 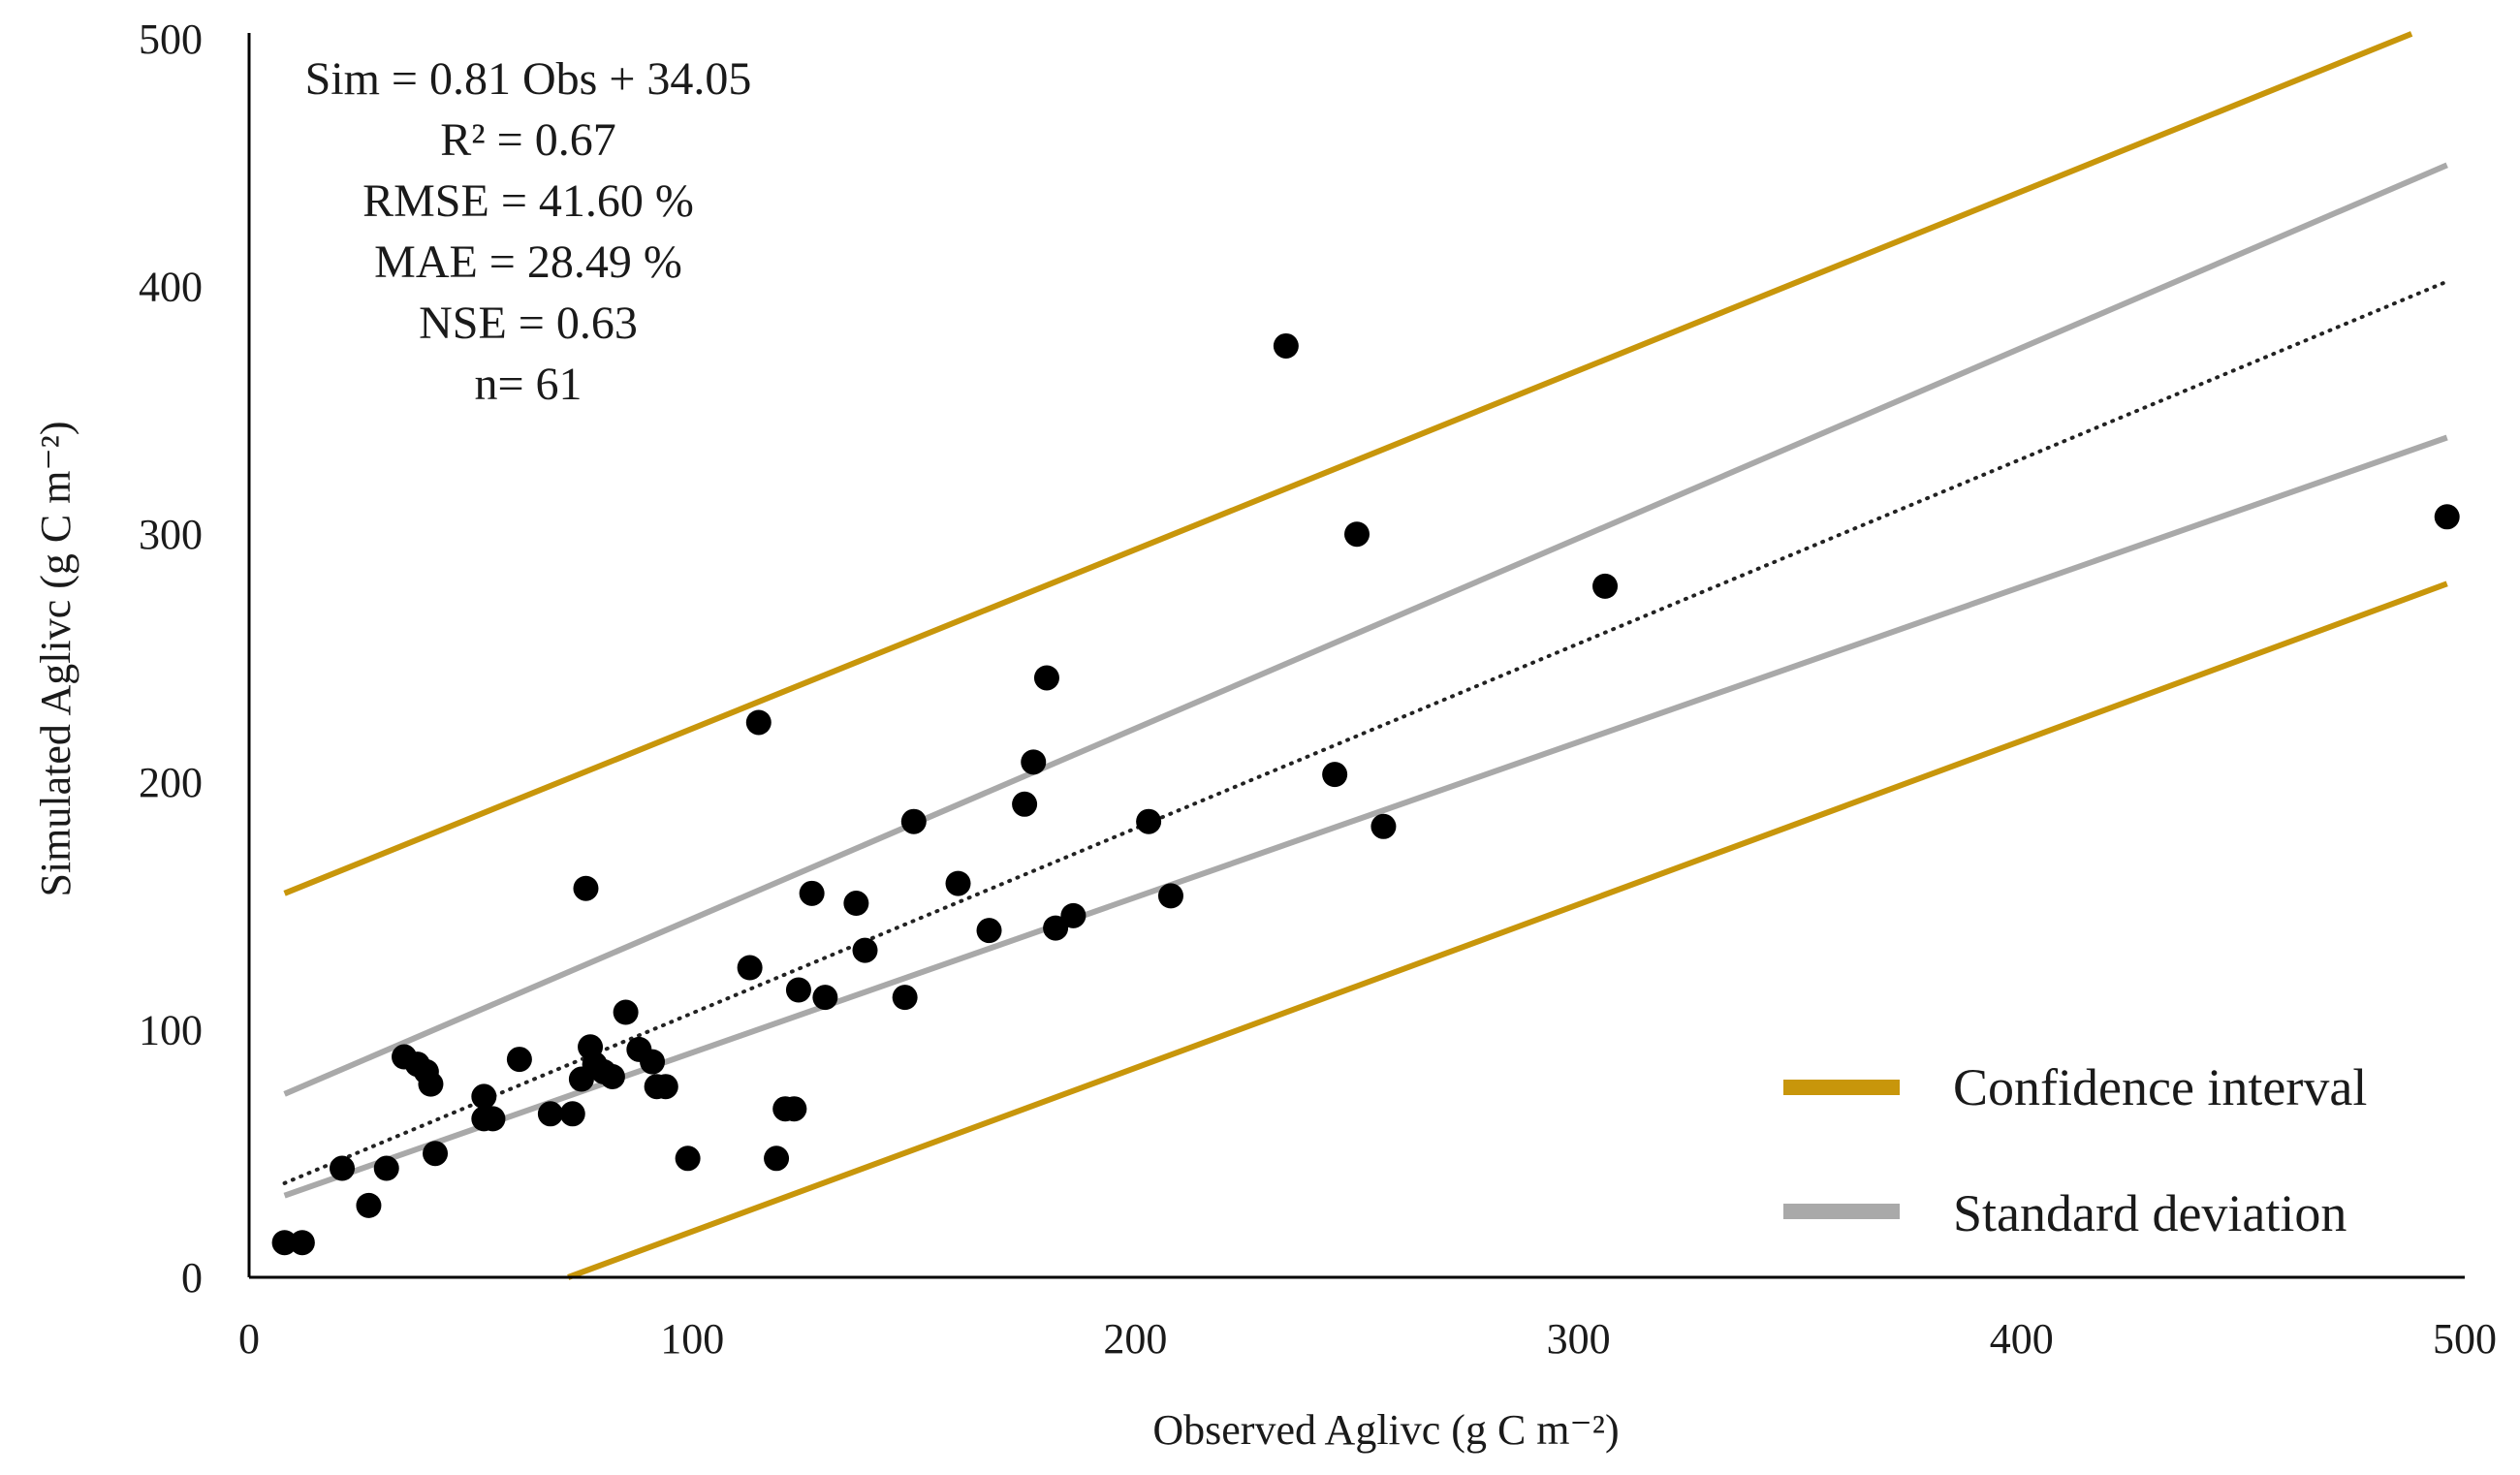 I want to click on stat-mae: MAE = 28.49 %, so click(x=528, y=262).